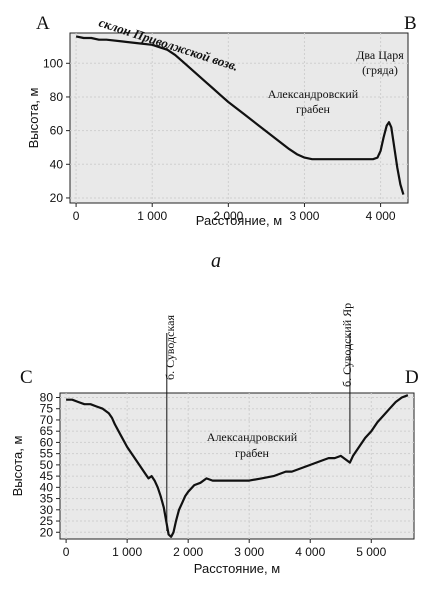  I want to click on y-axis-label-cd: Высота, м, so click(17, 466).